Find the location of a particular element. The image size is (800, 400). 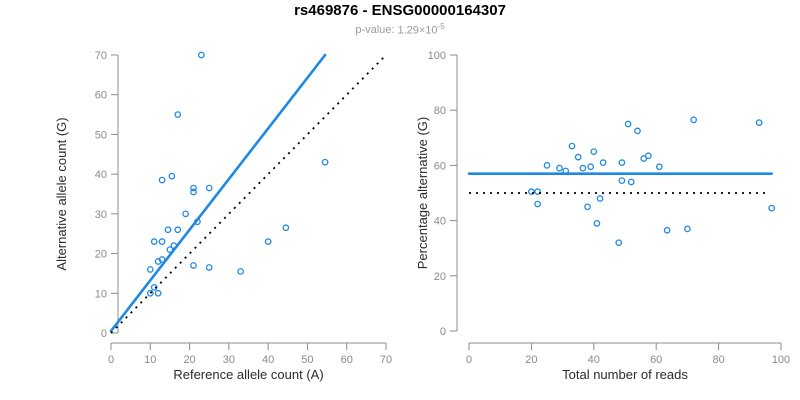

x-tick-label: 50 is located at coordinates (307, 360).